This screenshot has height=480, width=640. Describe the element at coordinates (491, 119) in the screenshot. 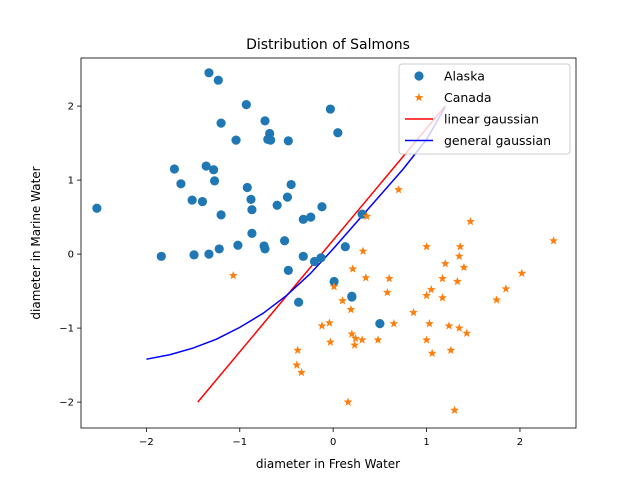

I see `legend-label-linear-gaussian: linear gaussian` at that location.